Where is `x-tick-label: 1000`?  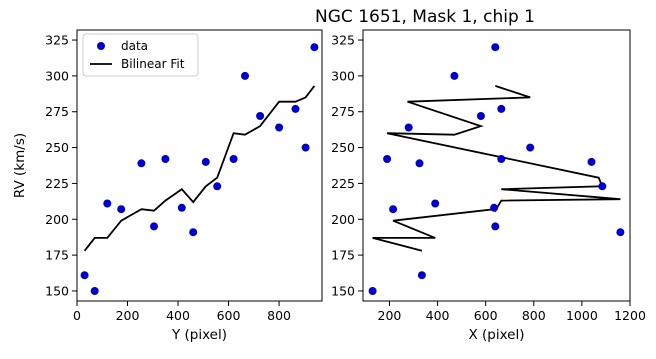 x-tick-label: 1000 is located at coordinates (582, 315).